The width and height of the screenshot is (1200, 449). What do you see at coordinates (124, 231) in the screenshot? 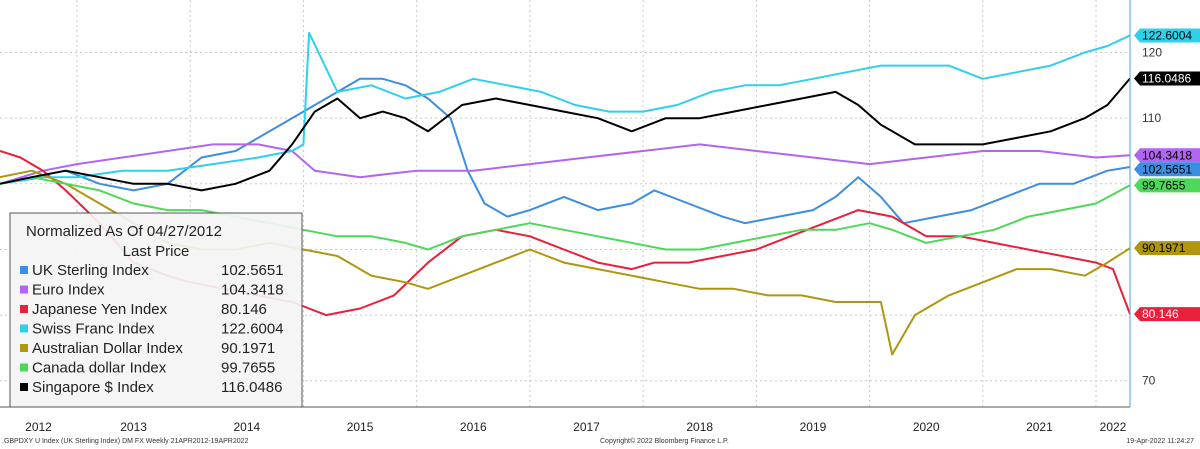
I see `legend-title: Normalized As Of 04/27/2012` at bounding box center [124, 231].